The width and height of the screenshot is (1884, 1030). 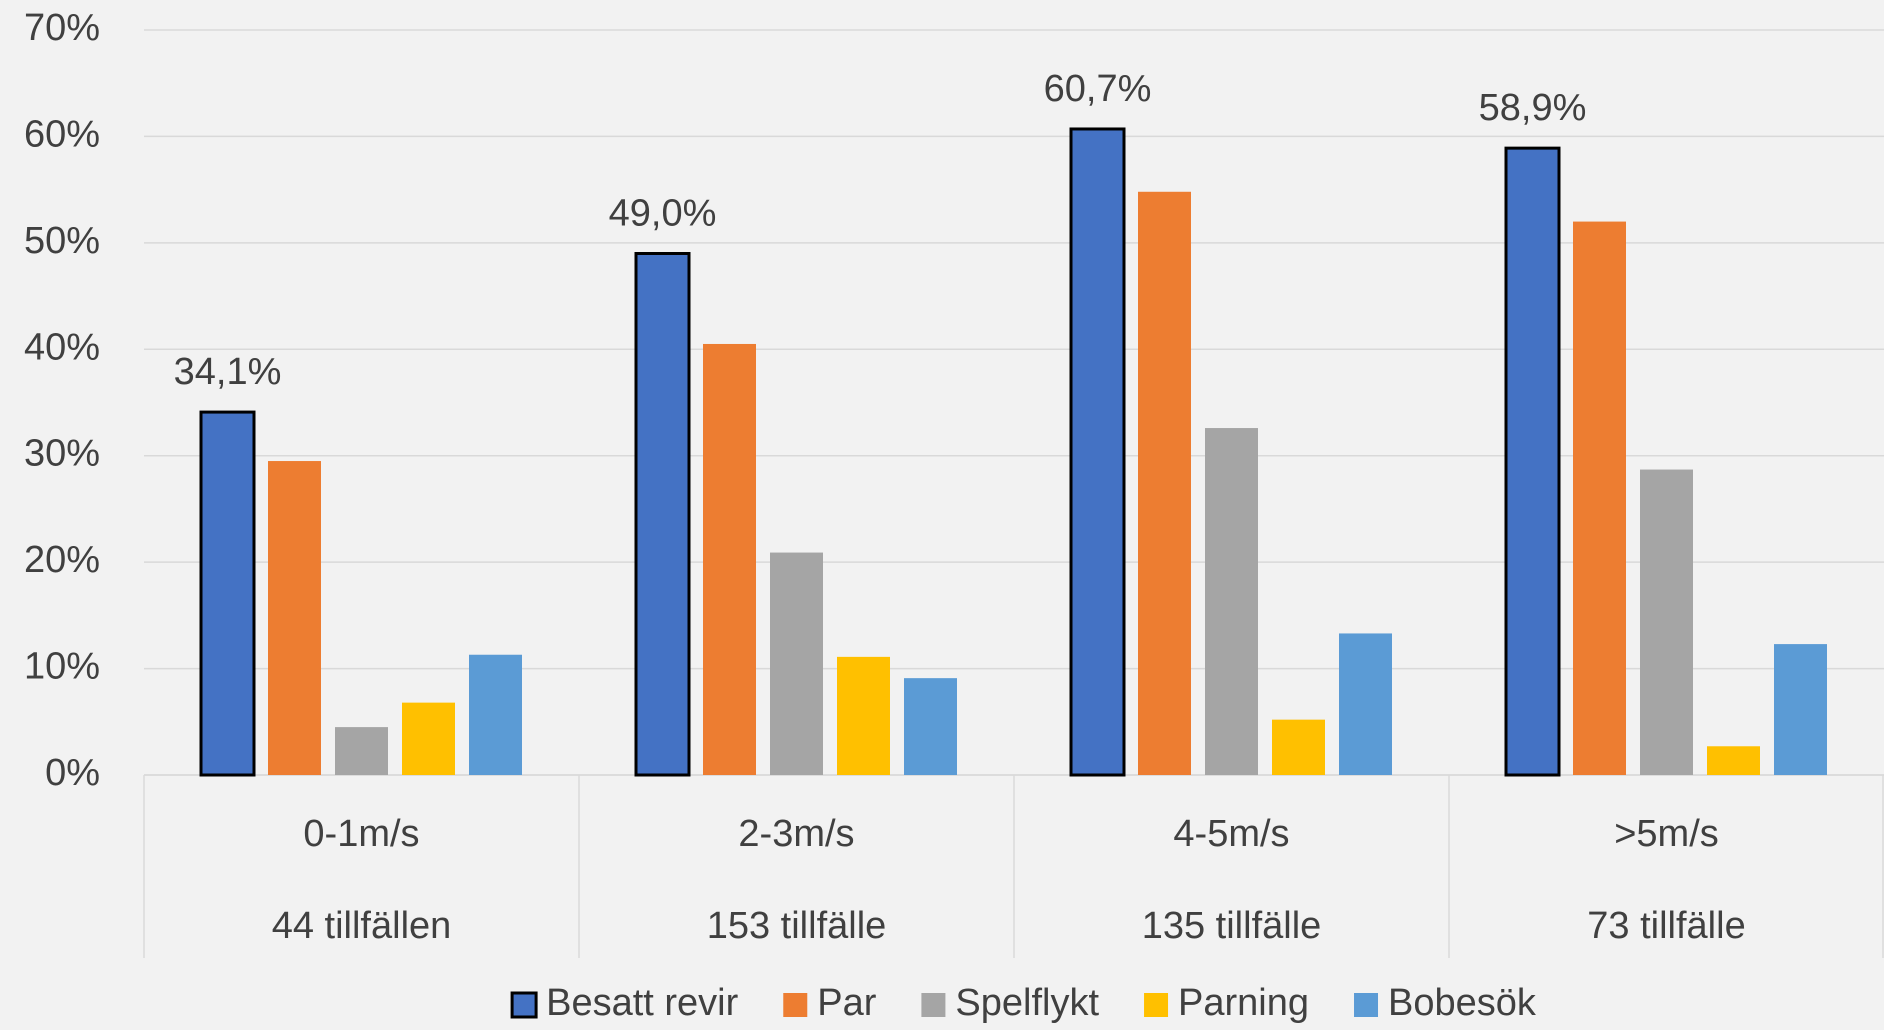 I want to click on x-tick-sublabel: 153 tillfälle, so click(x=797, y=926).